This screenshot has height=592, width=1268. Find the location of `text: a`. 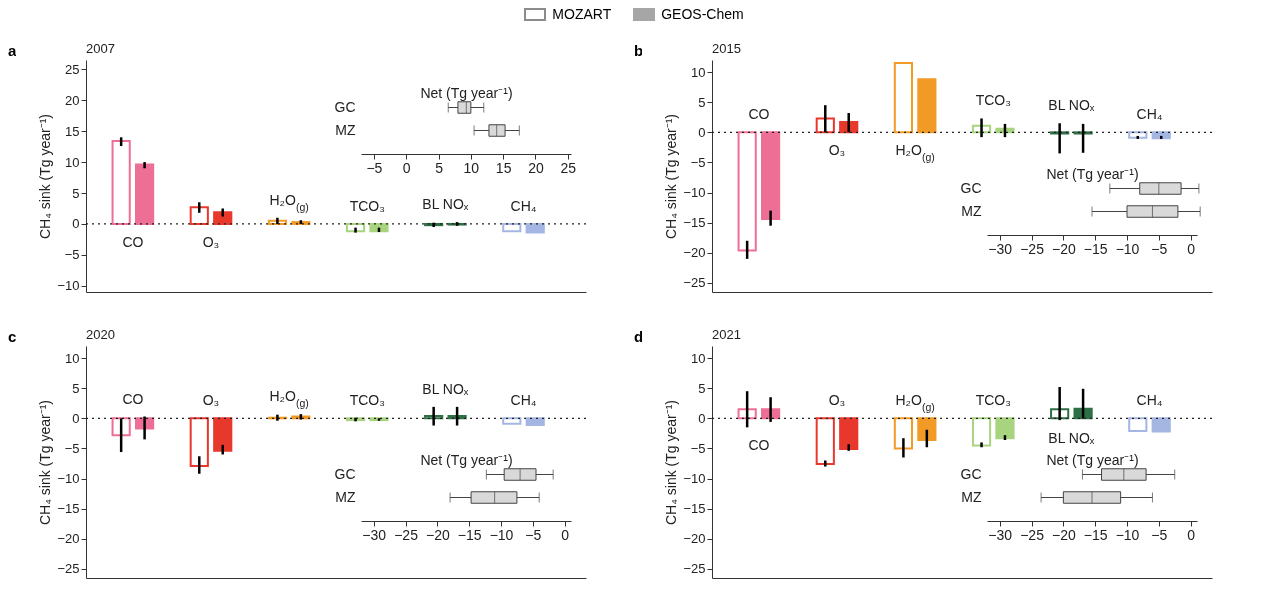

text: a is located at coordinates (12, 50).